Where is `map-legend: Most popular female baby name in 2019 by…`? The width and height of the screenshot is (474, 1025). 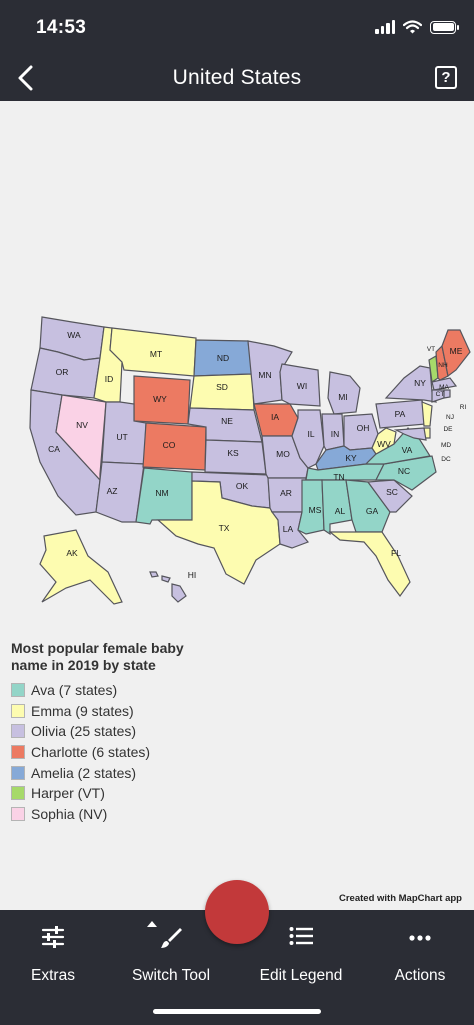
map-legend: Most popular female baby name in 2019 by… is located at coordinates (111, 732).